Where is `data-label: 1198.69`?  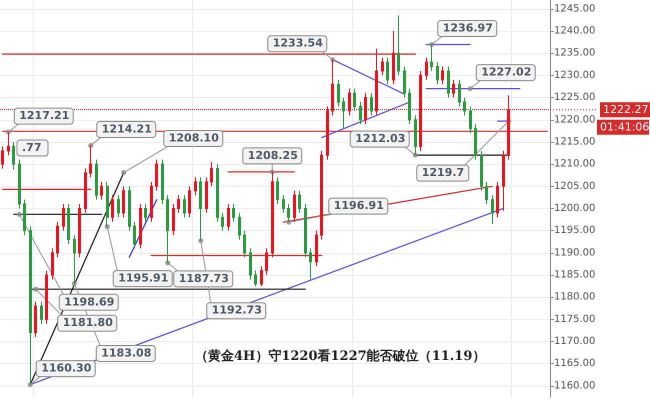
data-label: 1198.69 is located at coordinates (89, 301).